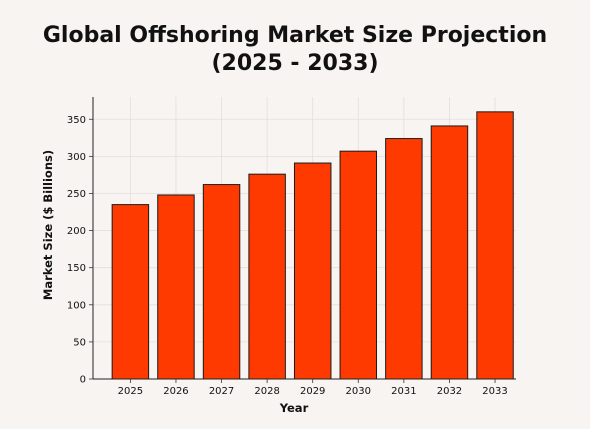  What do you see at coordinates (76, 194) in the screenshot?
I see `y-tick-label: 250` at bounding box center [76, 194].